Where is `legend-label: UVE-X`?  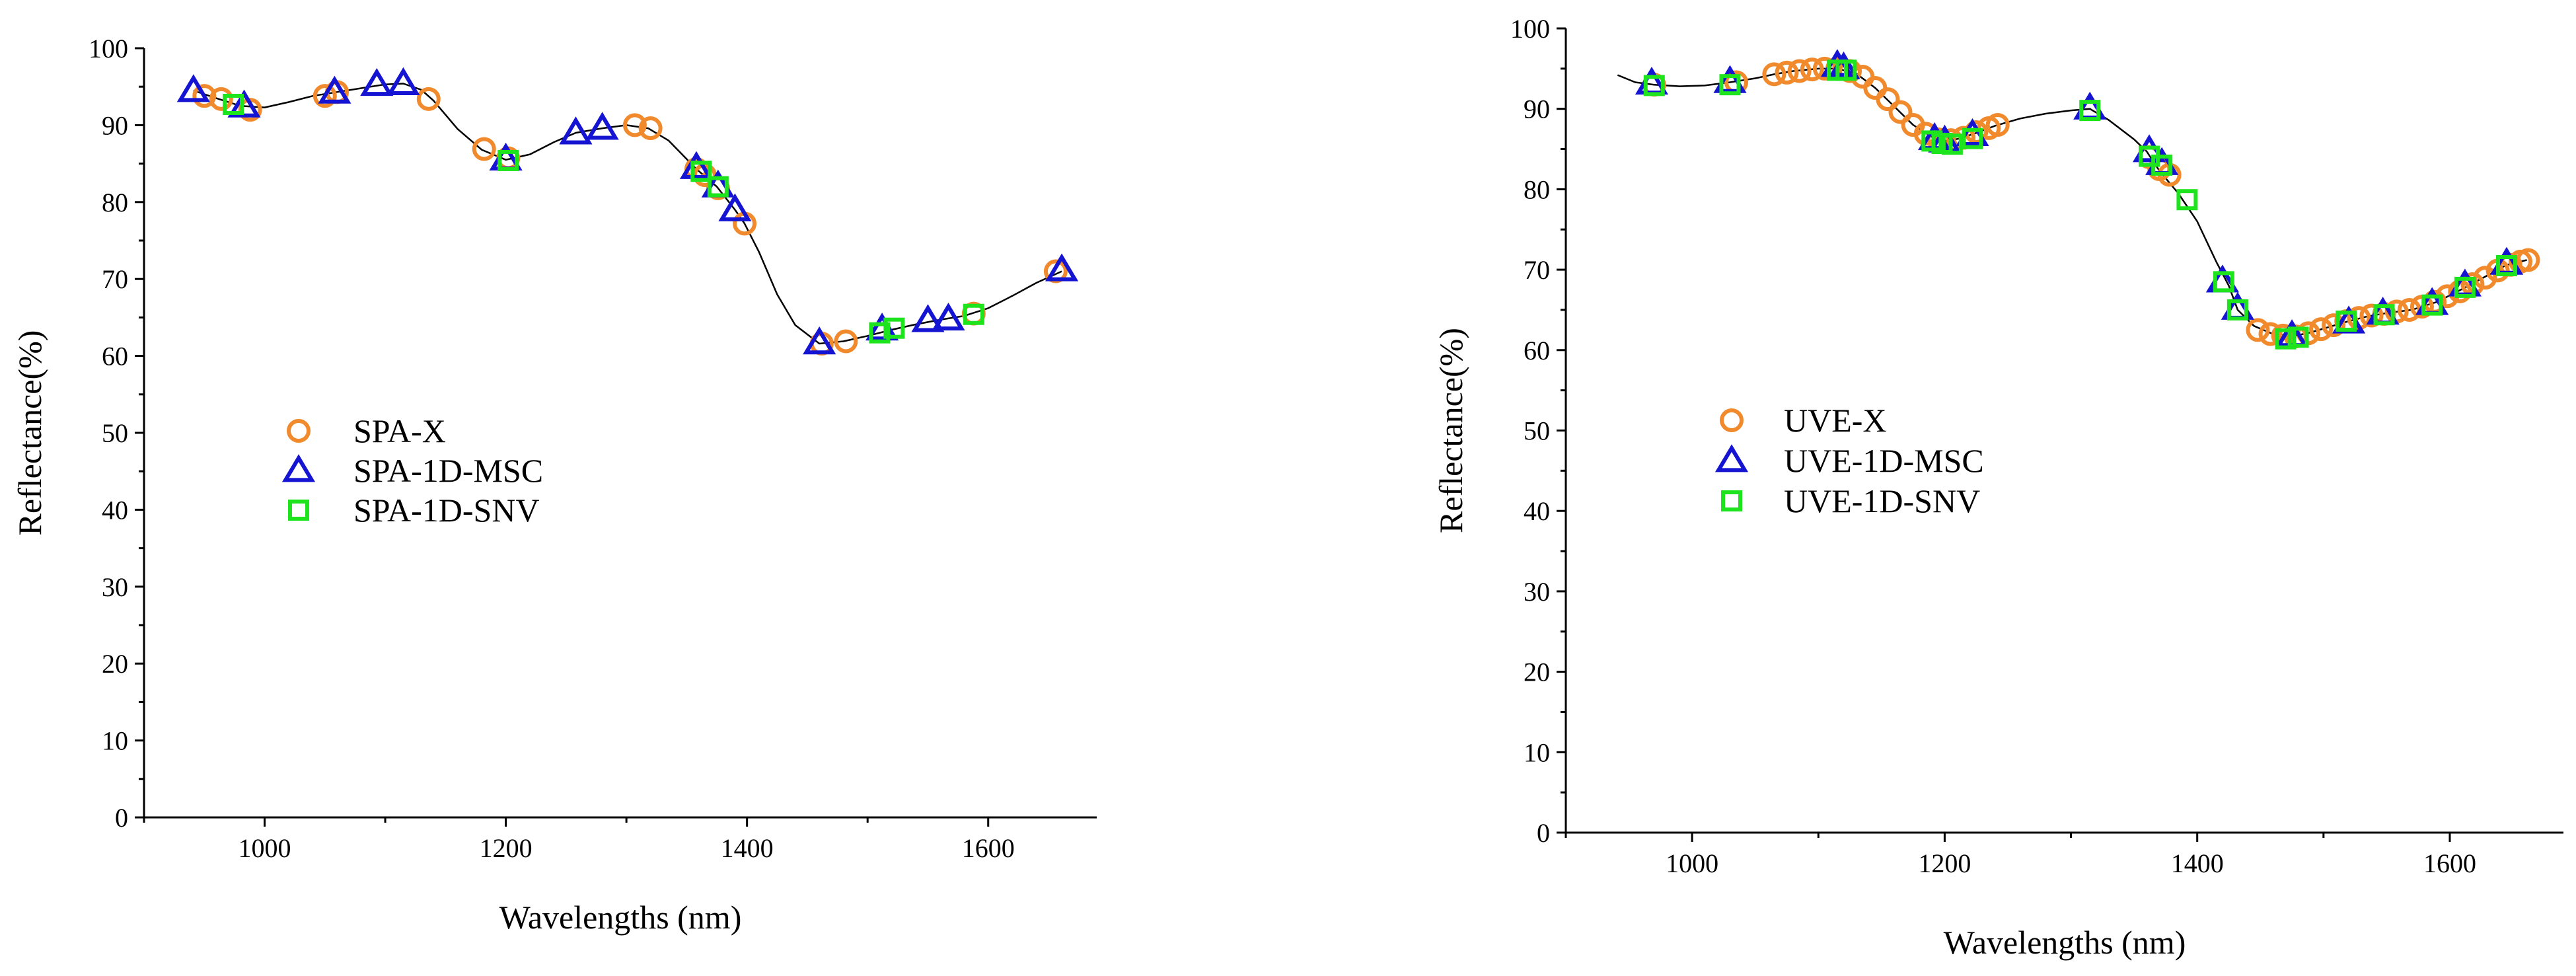 legend-label: UVE-X is located at coordinates (1835, 420).